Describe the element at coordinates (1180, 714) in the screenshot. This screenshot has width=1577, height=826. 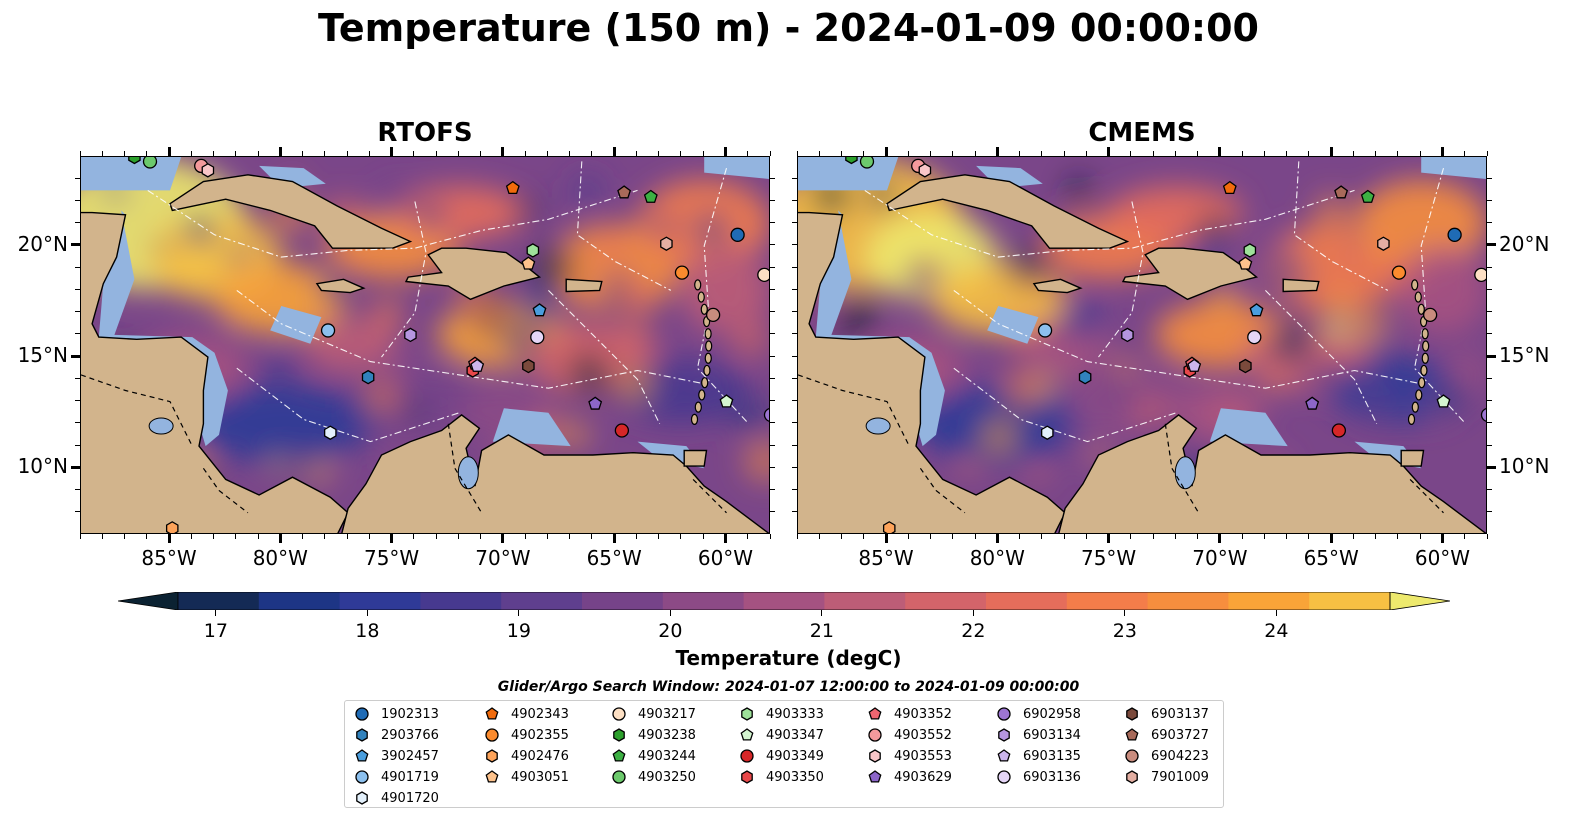
I see `legend-label: 6903137` at that location.